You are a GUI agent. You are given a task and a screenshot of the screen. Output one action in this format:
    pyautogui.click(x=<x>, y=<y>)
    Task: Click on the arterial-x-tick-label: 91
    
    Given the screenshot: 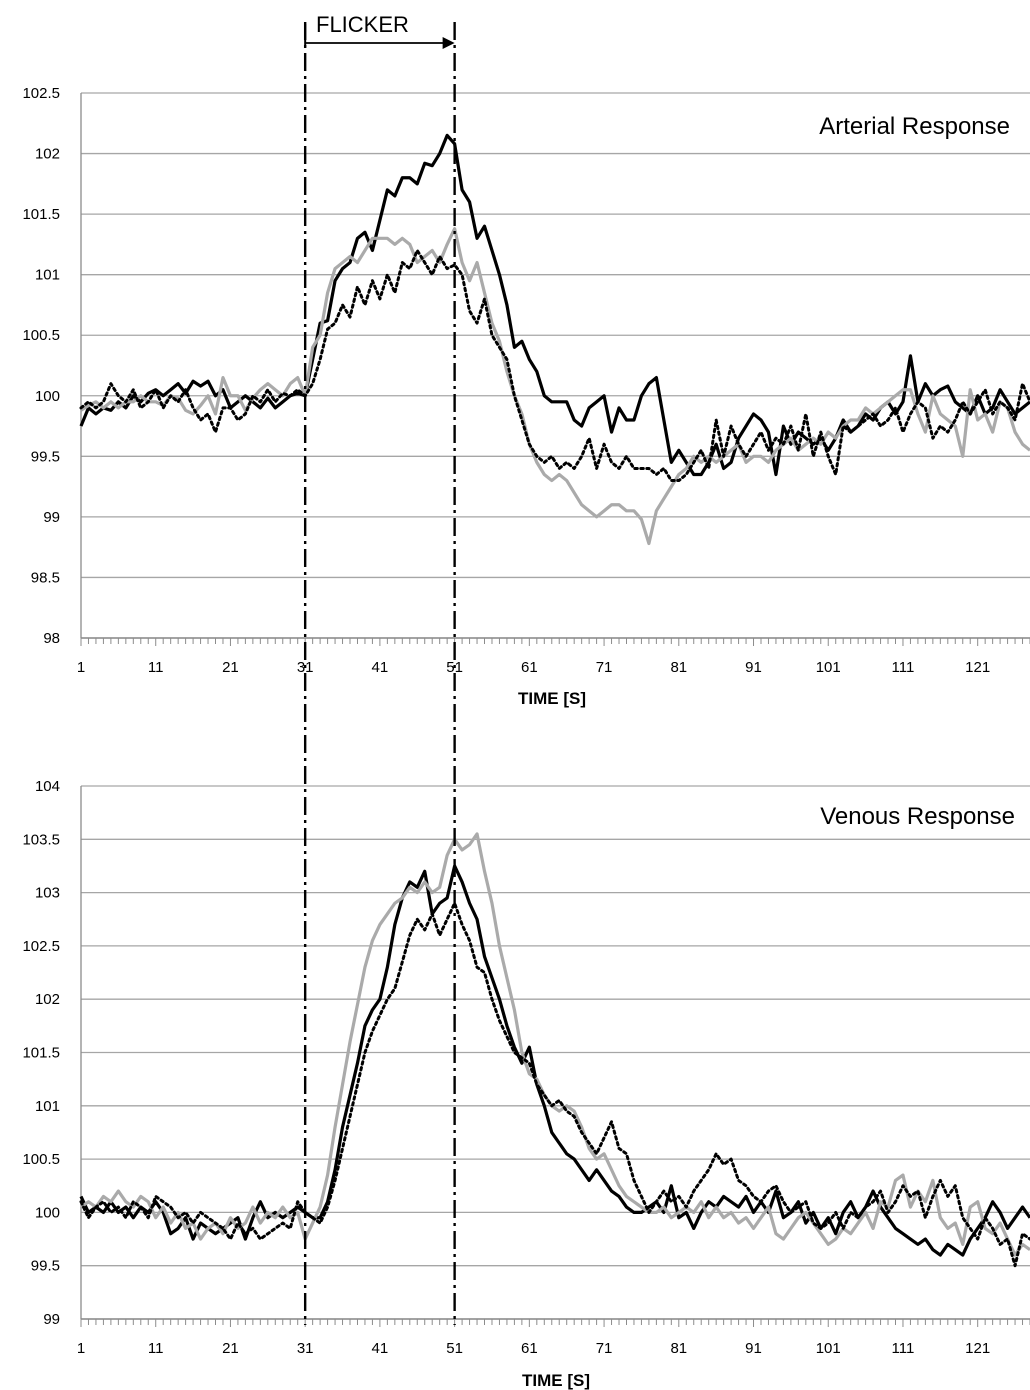 What is the action you would take?
    pyautogui.click(x=753, y=667)
    